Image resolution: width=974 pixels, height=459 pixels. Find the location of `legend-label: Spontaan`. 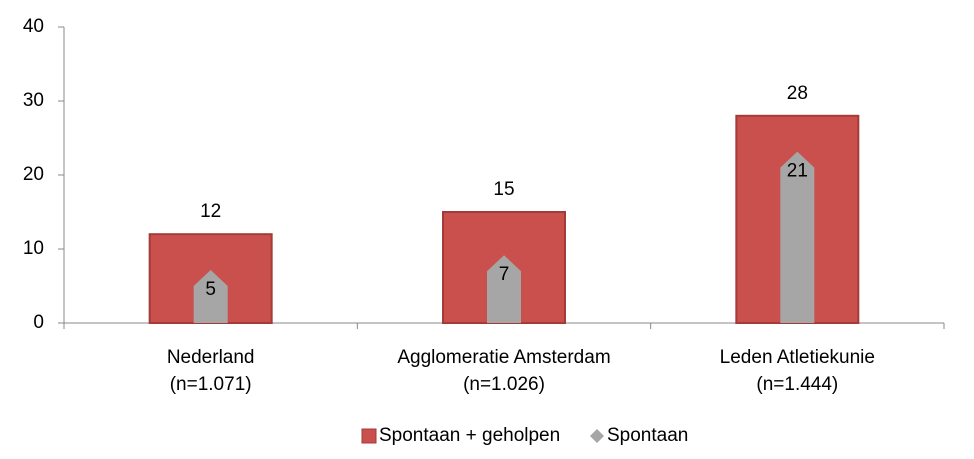

legend-label: Spontaan is located at coordinates (647, 435).